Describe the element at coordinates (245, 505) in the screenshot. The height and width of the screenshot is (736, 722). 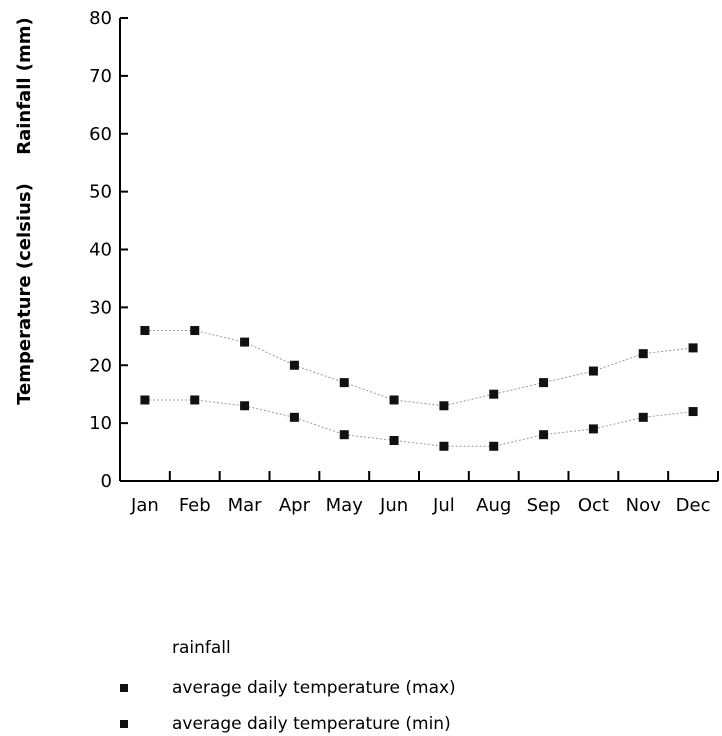
I see `x-tick-label: Mar` at that location.